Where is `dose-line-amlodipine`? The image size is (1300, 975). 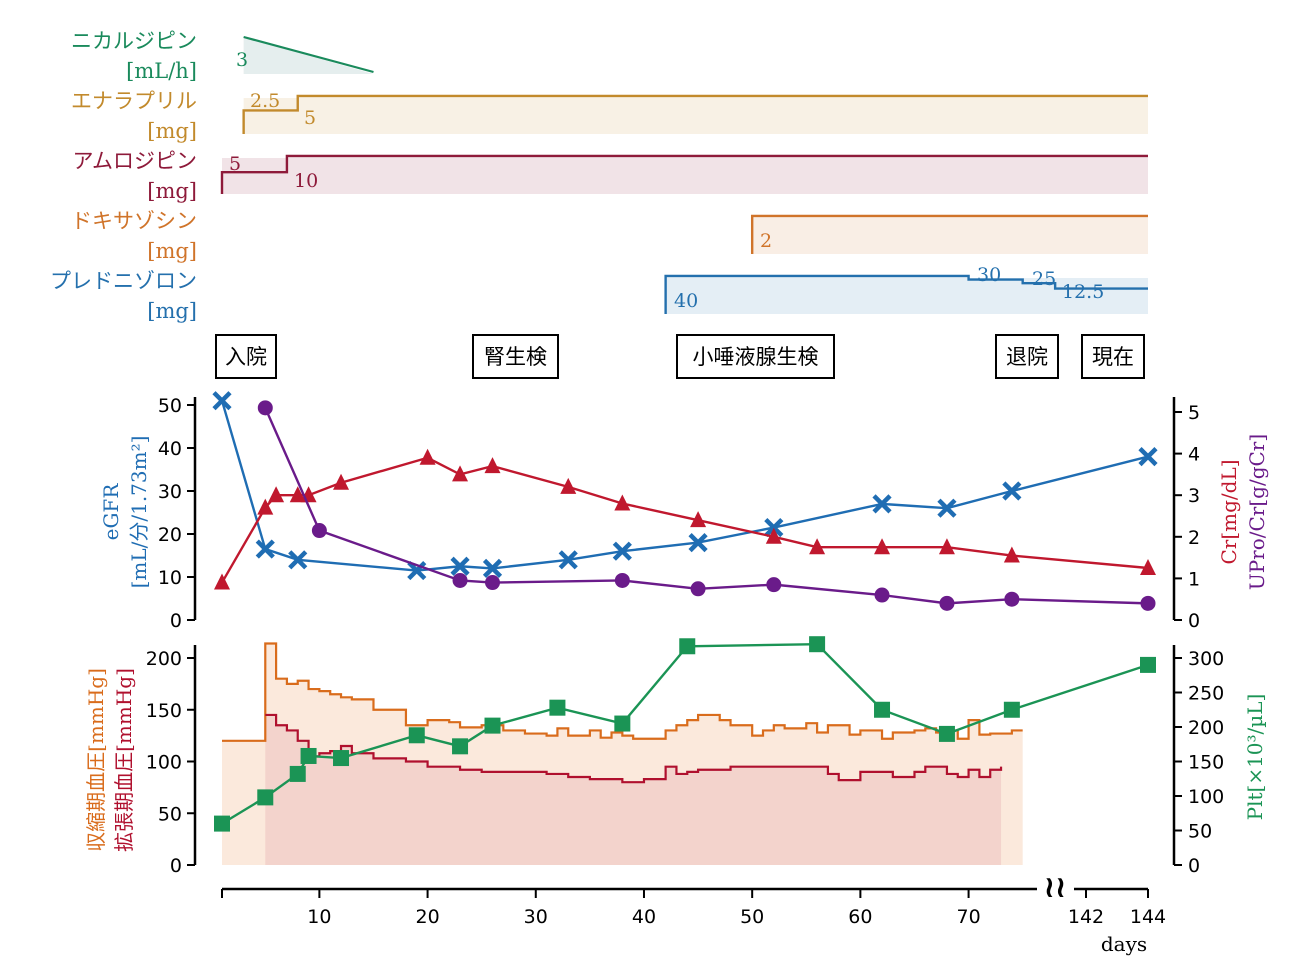 dose-line-amlodipine is located at coordinates (684, 174).